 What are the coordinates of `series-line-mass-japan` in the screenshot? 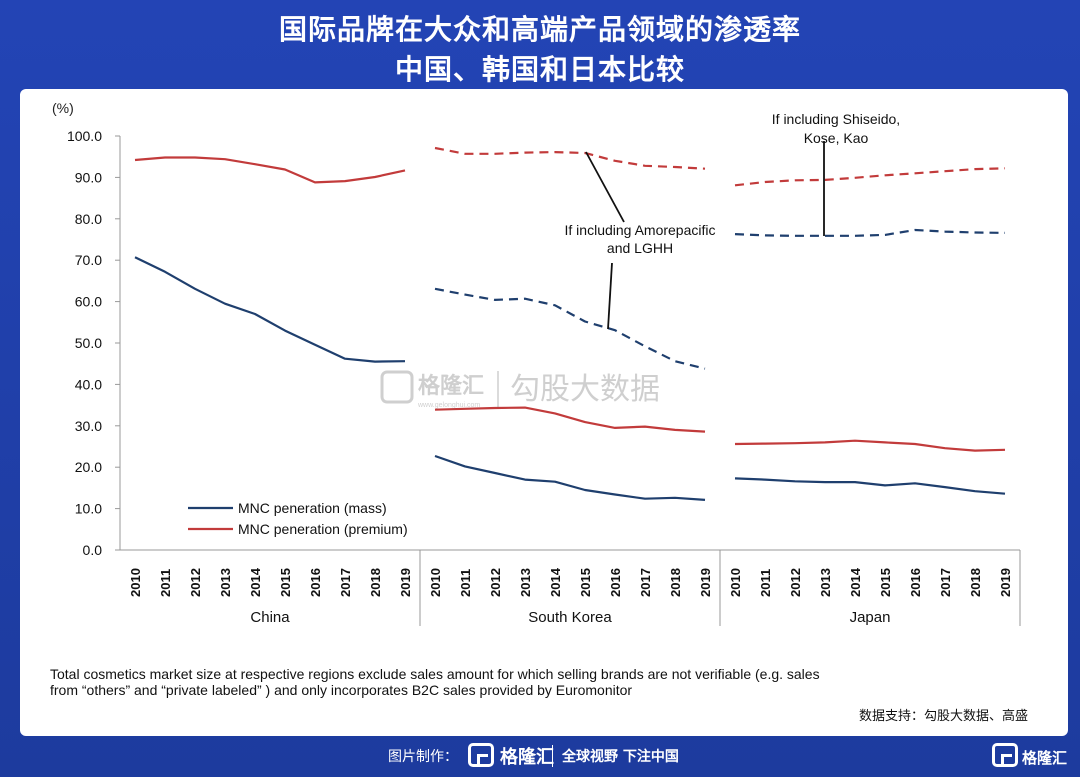 It's located at (870, 486).